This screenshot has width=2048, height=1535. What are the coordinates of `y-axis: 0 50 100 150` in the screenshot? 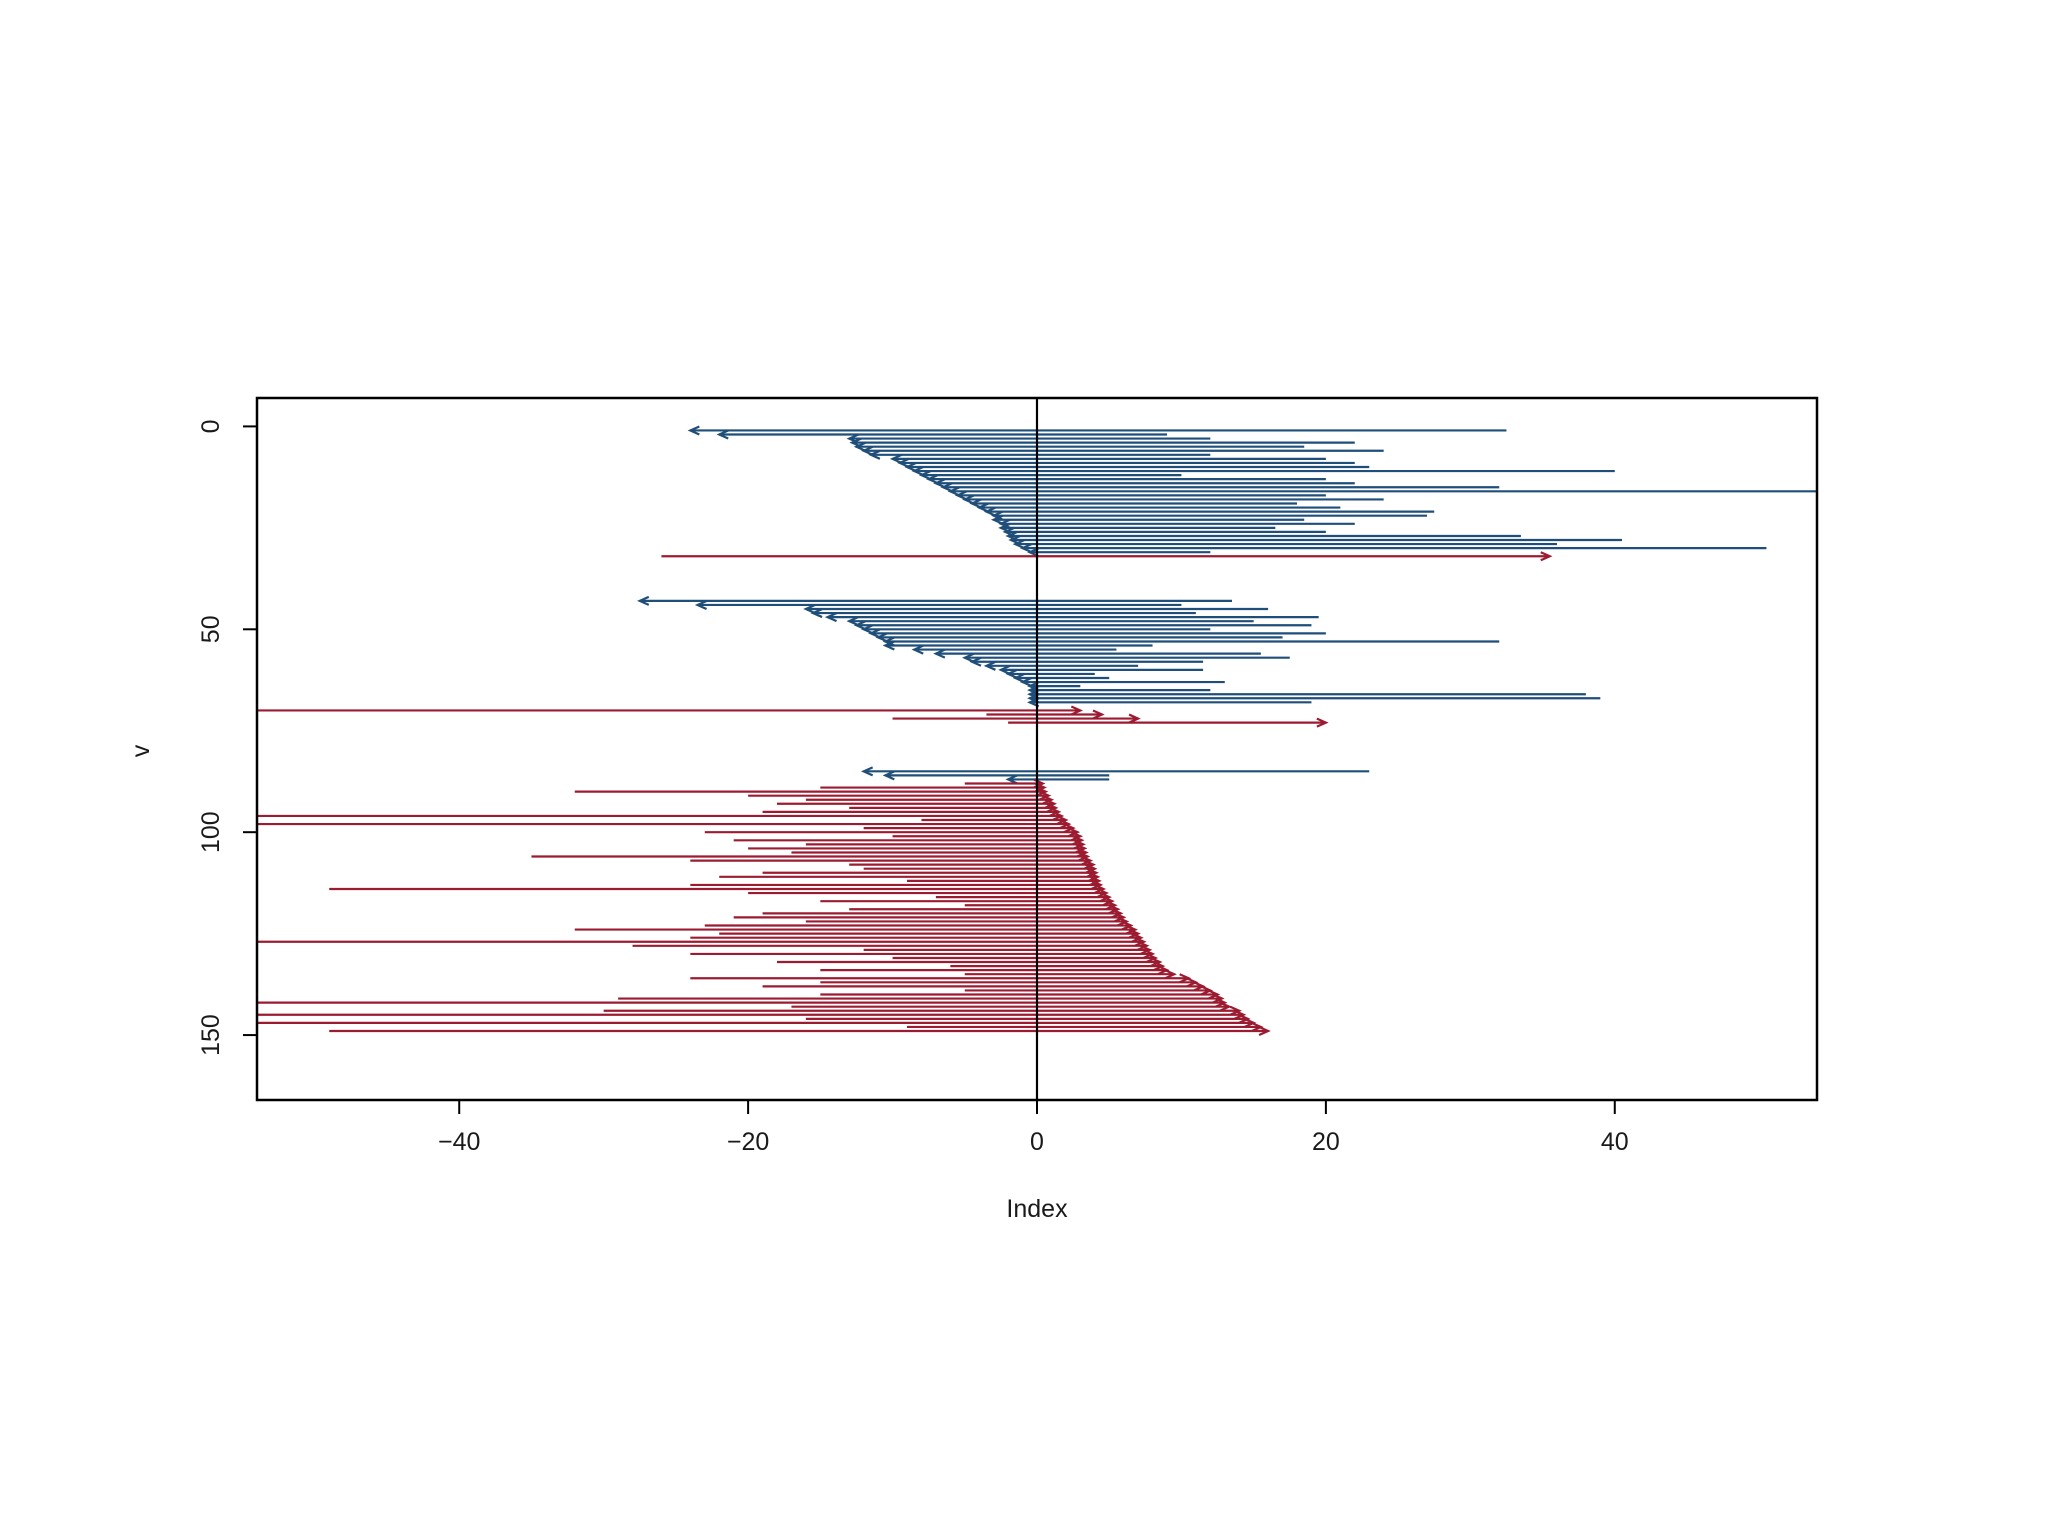 It's located at (227, 737).